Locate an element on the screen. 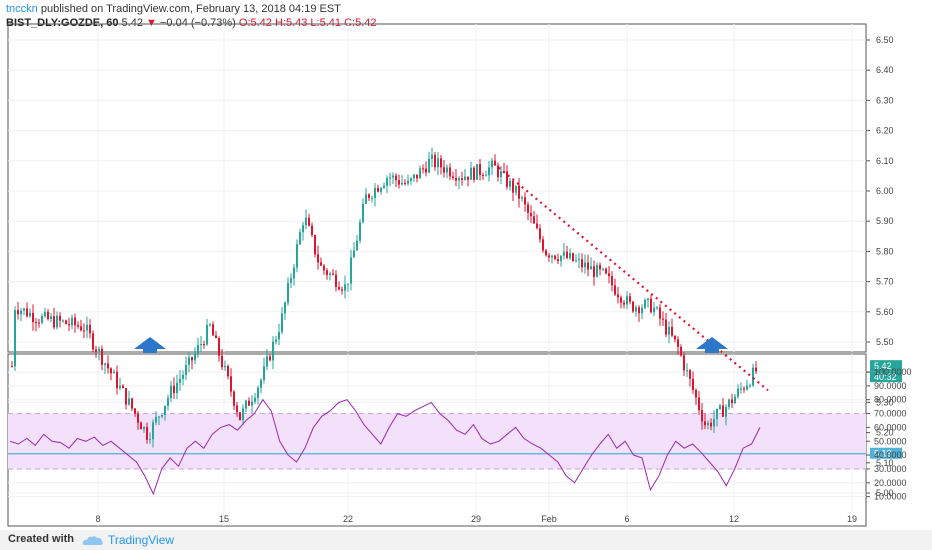  downtrend-line is located at coordinates (631, 277).